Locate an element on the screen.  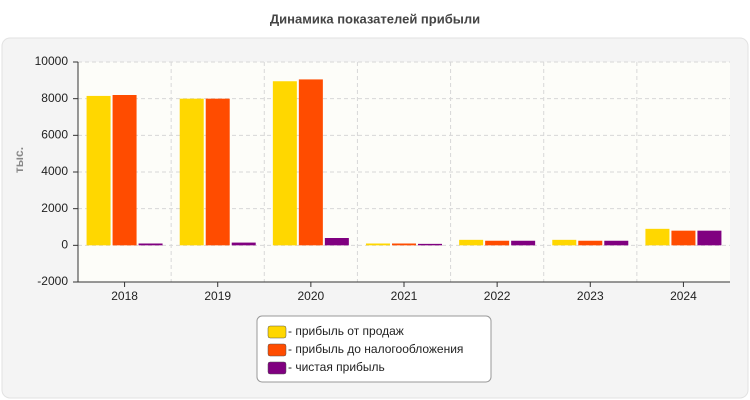
y-tick-label: 2000 is located at coordinates (54, 208).